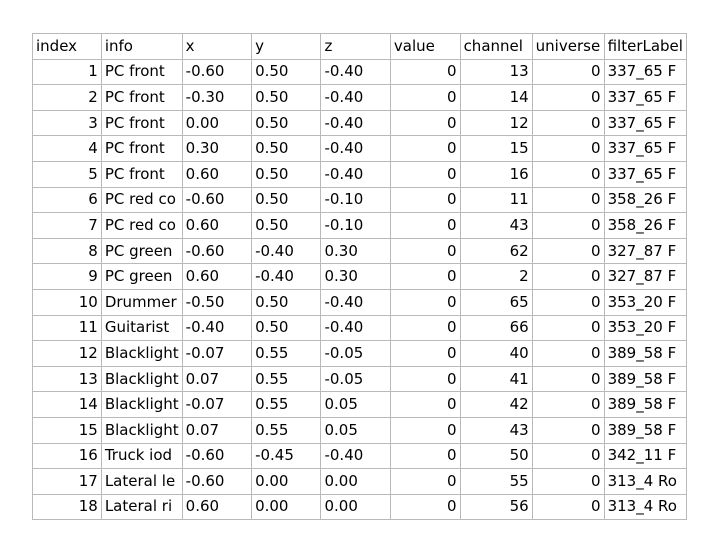 Image resolution: width=720 pixels, height=552 pixels. I want to click on cell-filter-label: 342_11 F, so click(645, 456).